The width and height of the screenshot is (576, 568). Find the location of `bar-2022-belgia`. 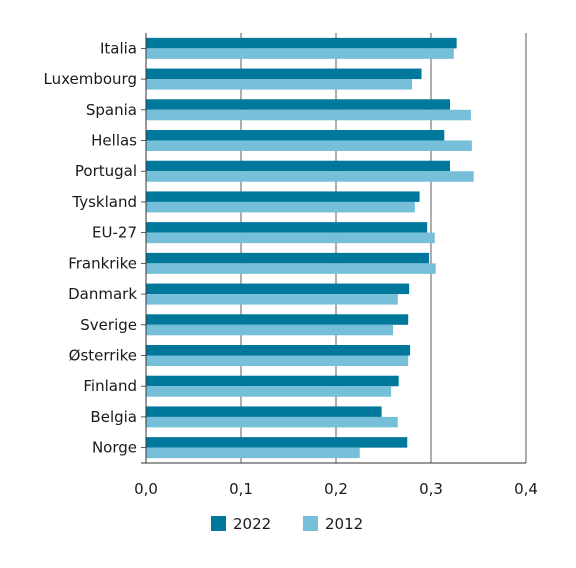

bar-2022-belgia is located at coordinates (264, 411).